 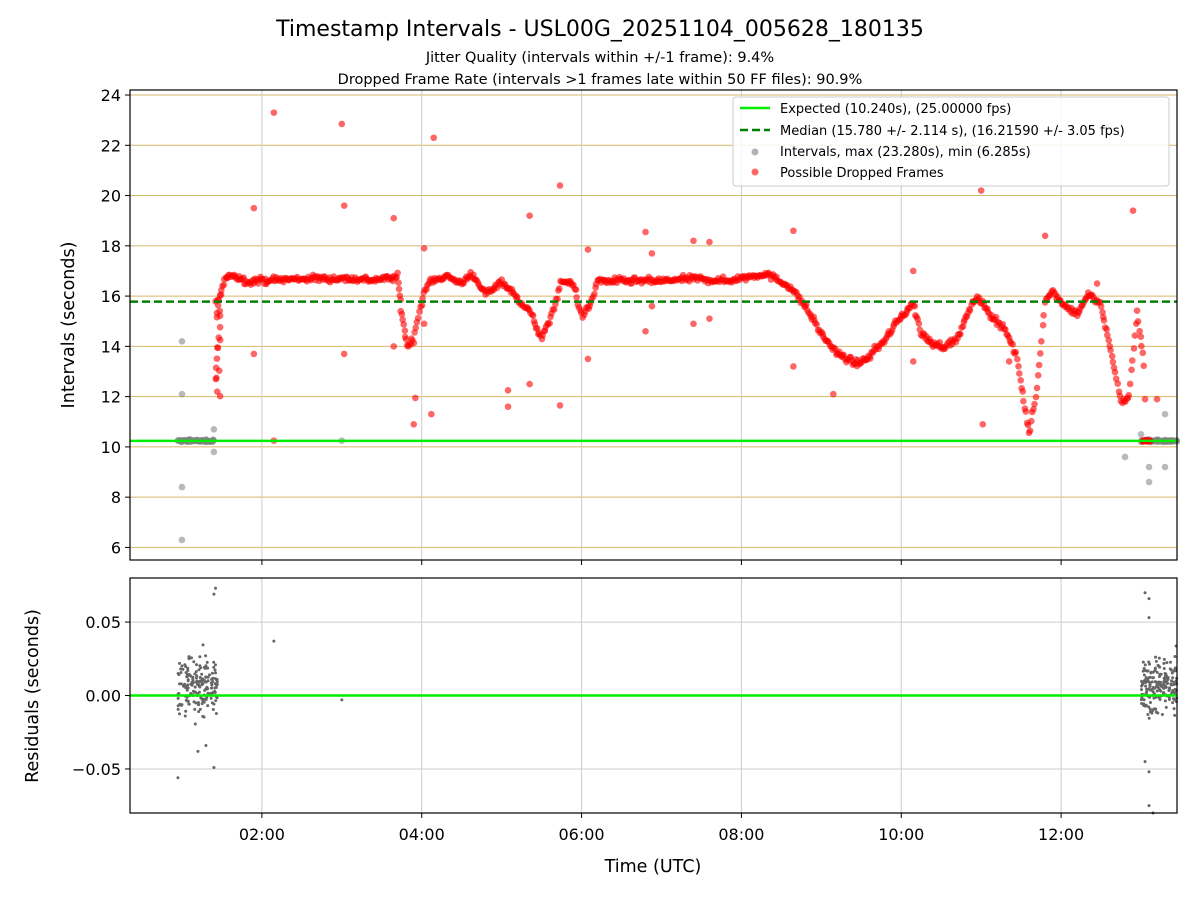 I want to click on legend-box, so click(x=951, y=141).